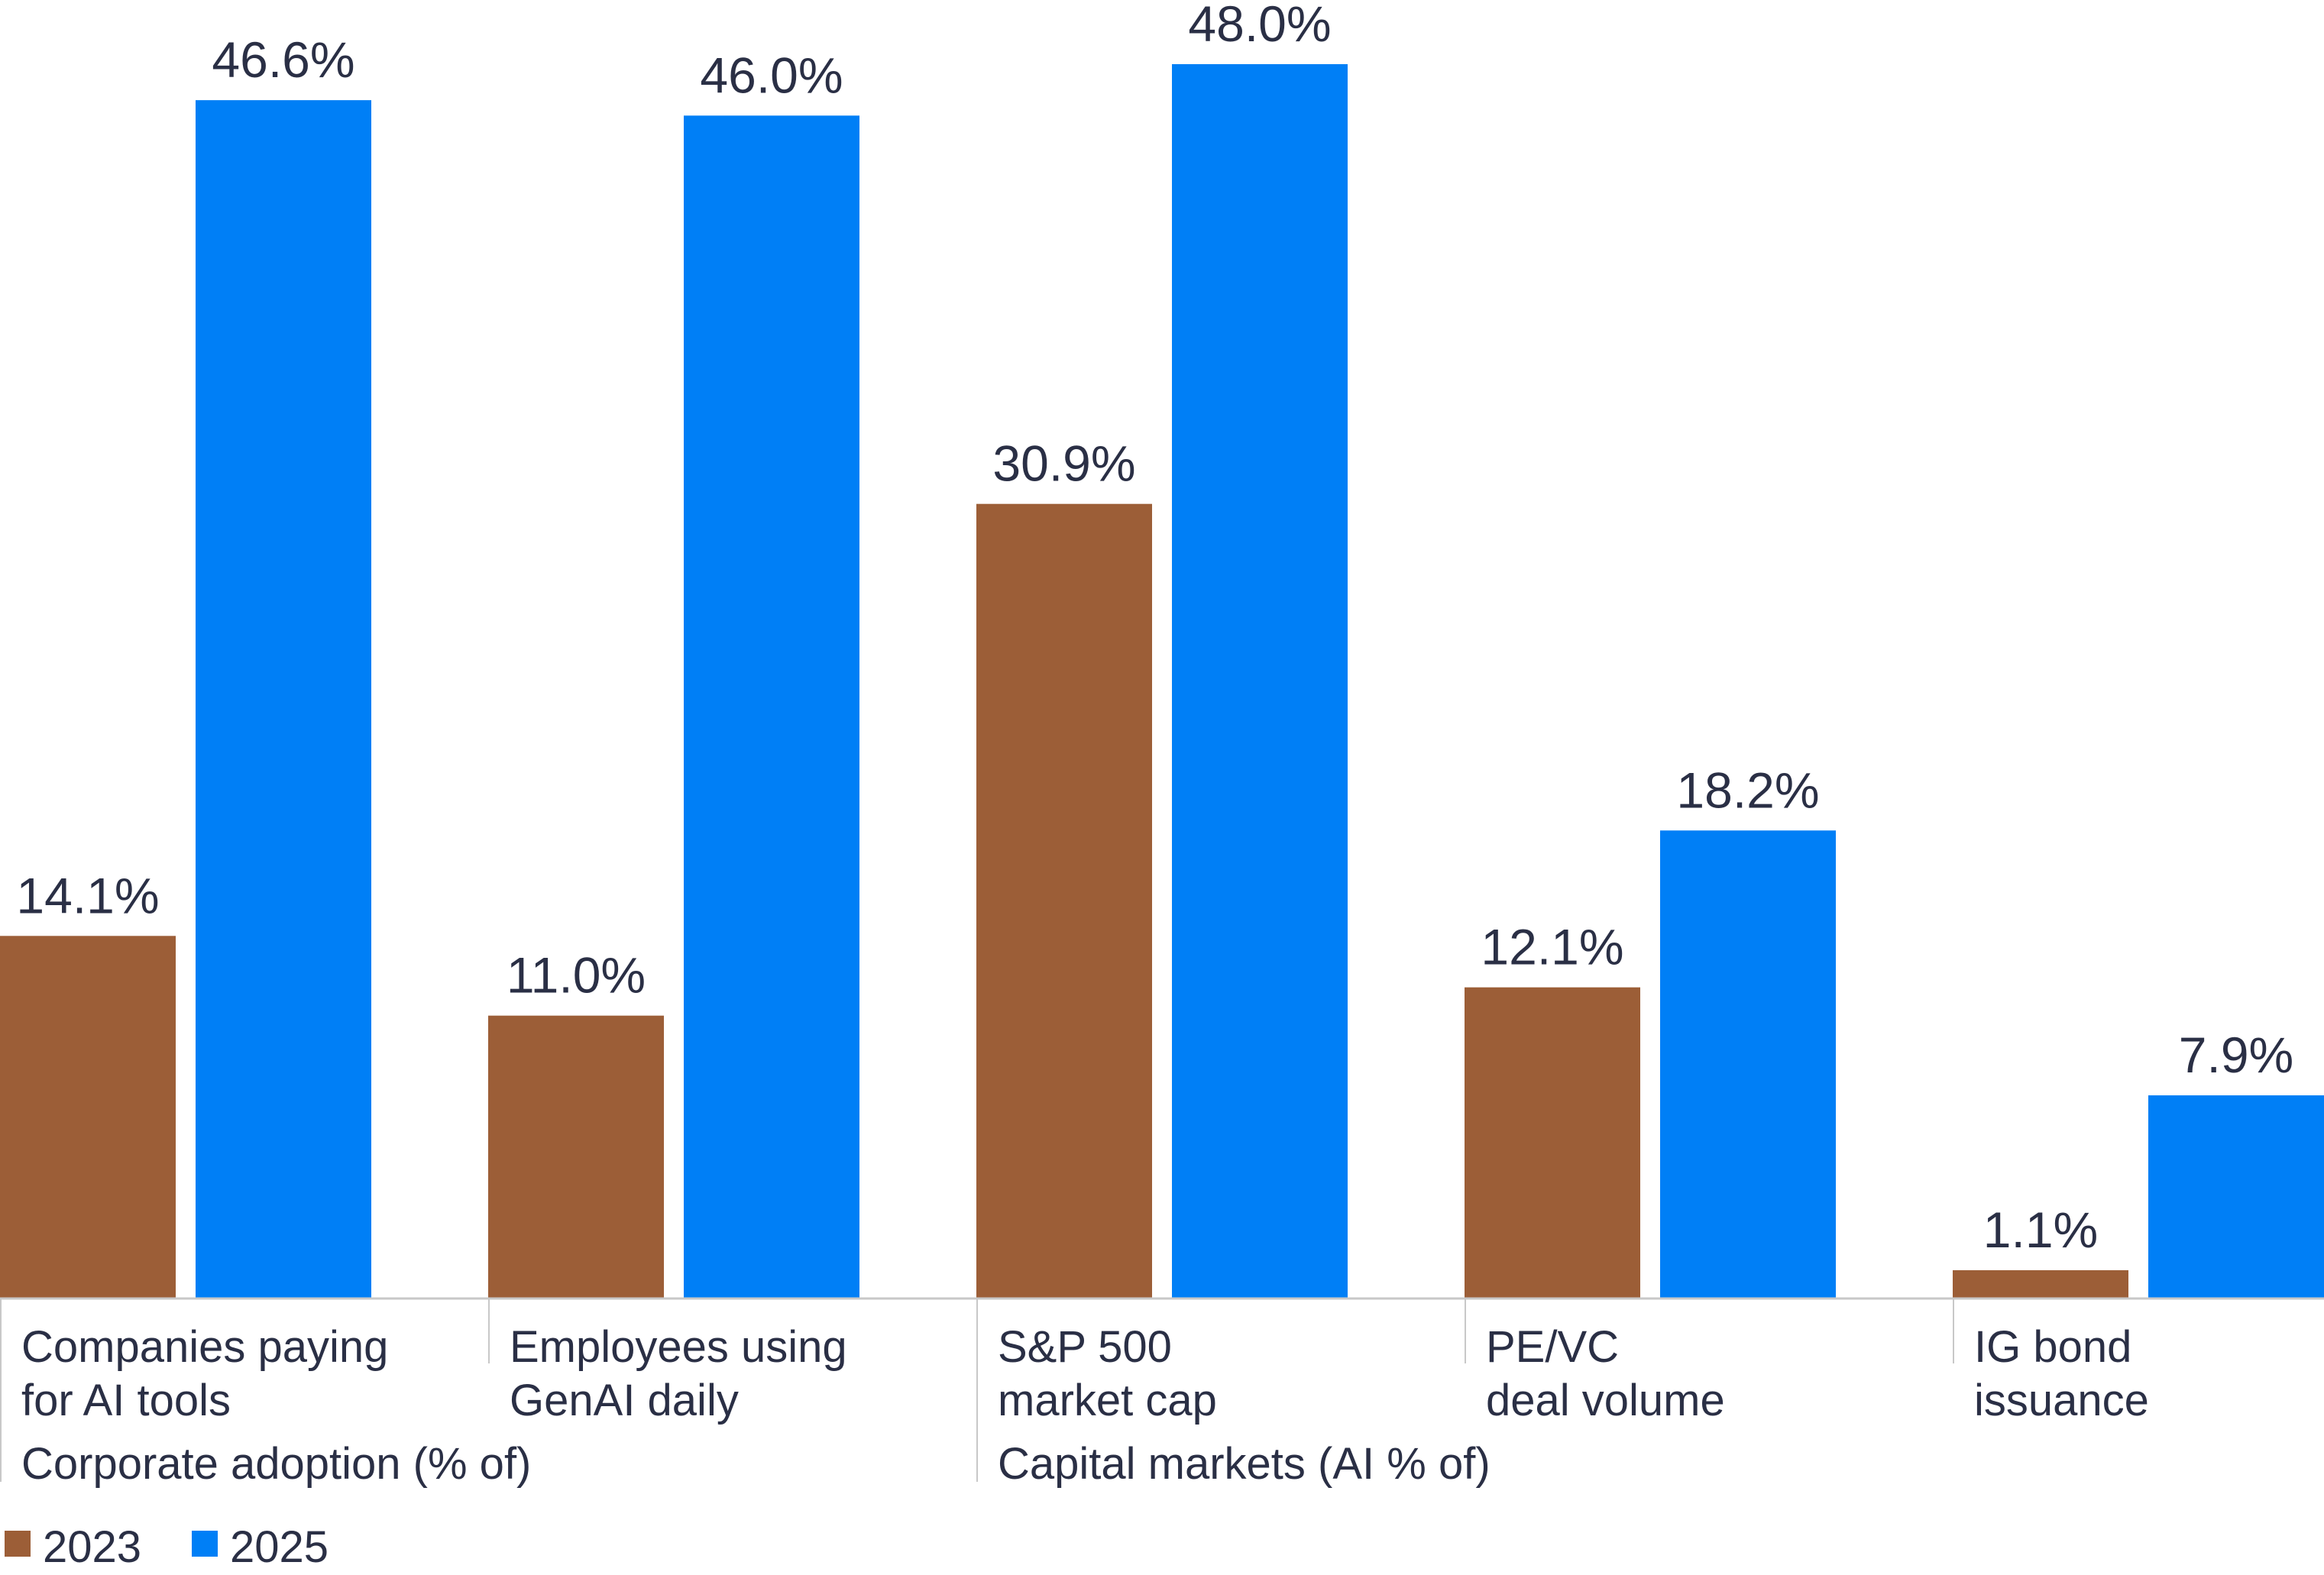  What do you see at coordinates (279, 1547) in the screenshot?
I see `legend-label-2025: 2025` at bounding box center [279, 1547].